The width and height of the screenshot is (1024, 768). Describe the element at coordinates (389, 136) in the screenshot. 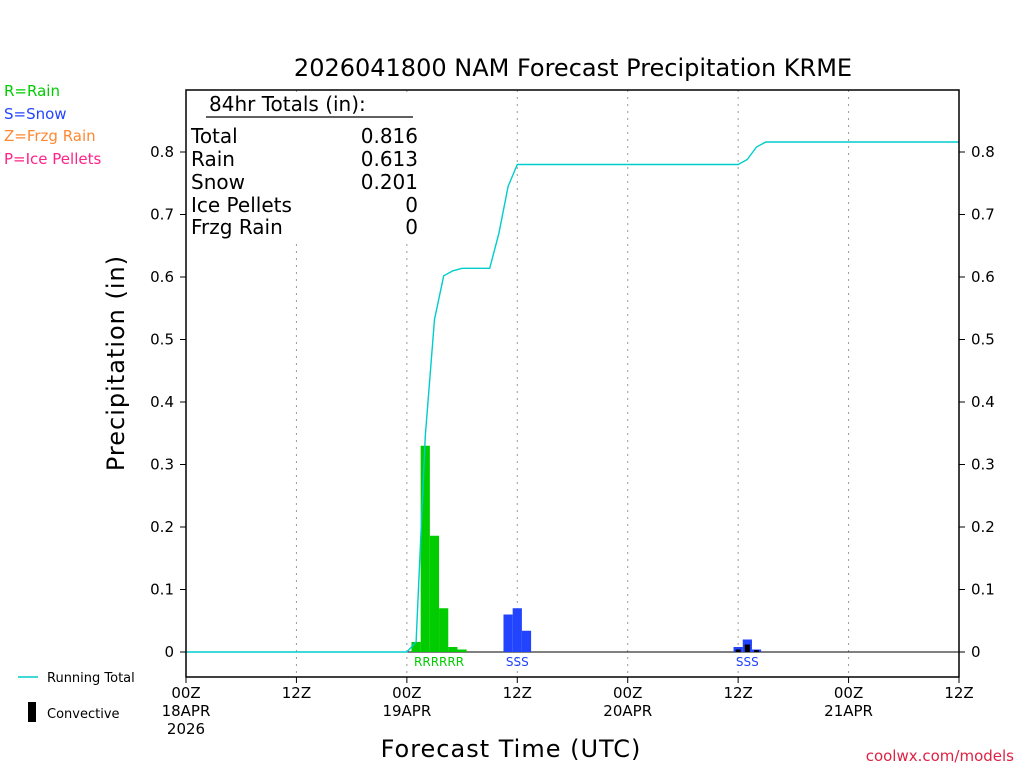

I see `totals-value-total: 0.816` at that location.